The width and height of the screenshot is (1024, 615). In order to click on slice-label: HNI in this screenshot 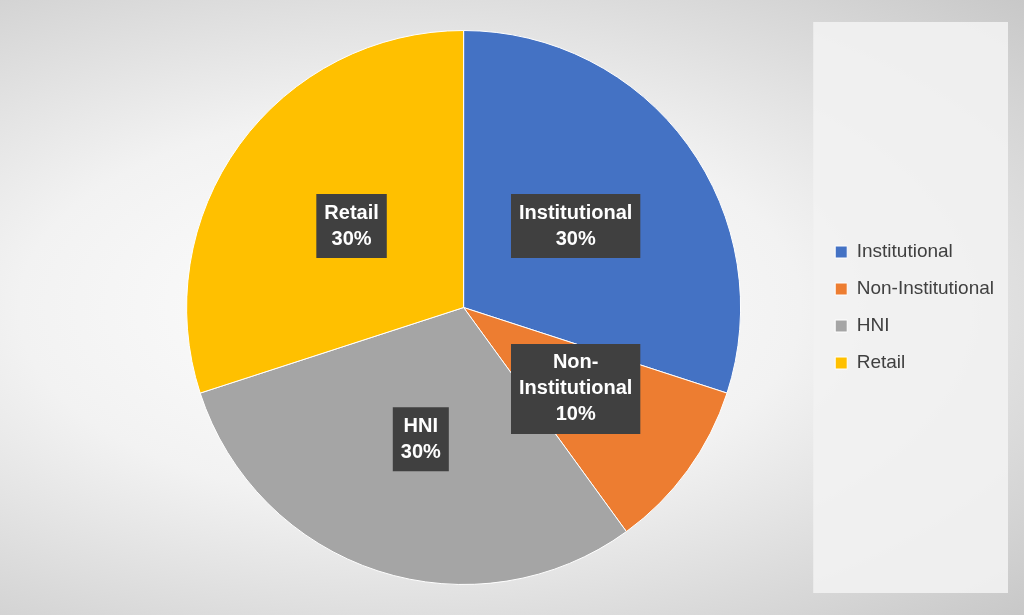, I will do `click(421, 424)`.